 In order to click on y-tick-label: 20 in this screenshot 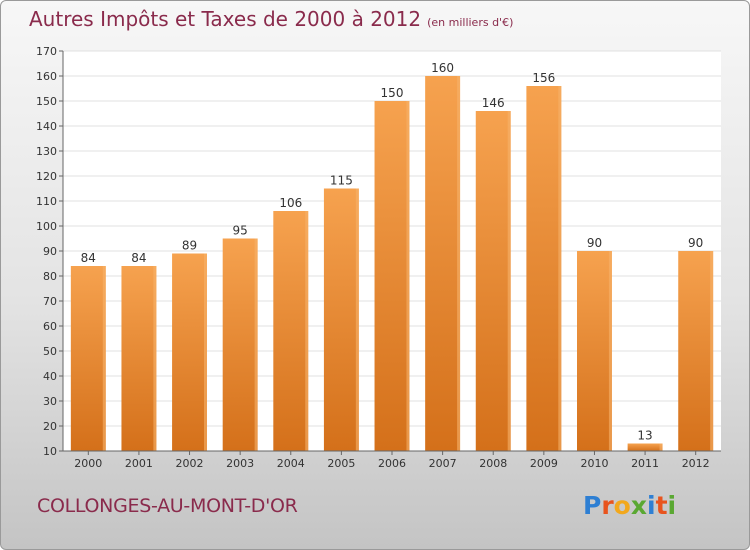, I will do `click(50, 426)`.